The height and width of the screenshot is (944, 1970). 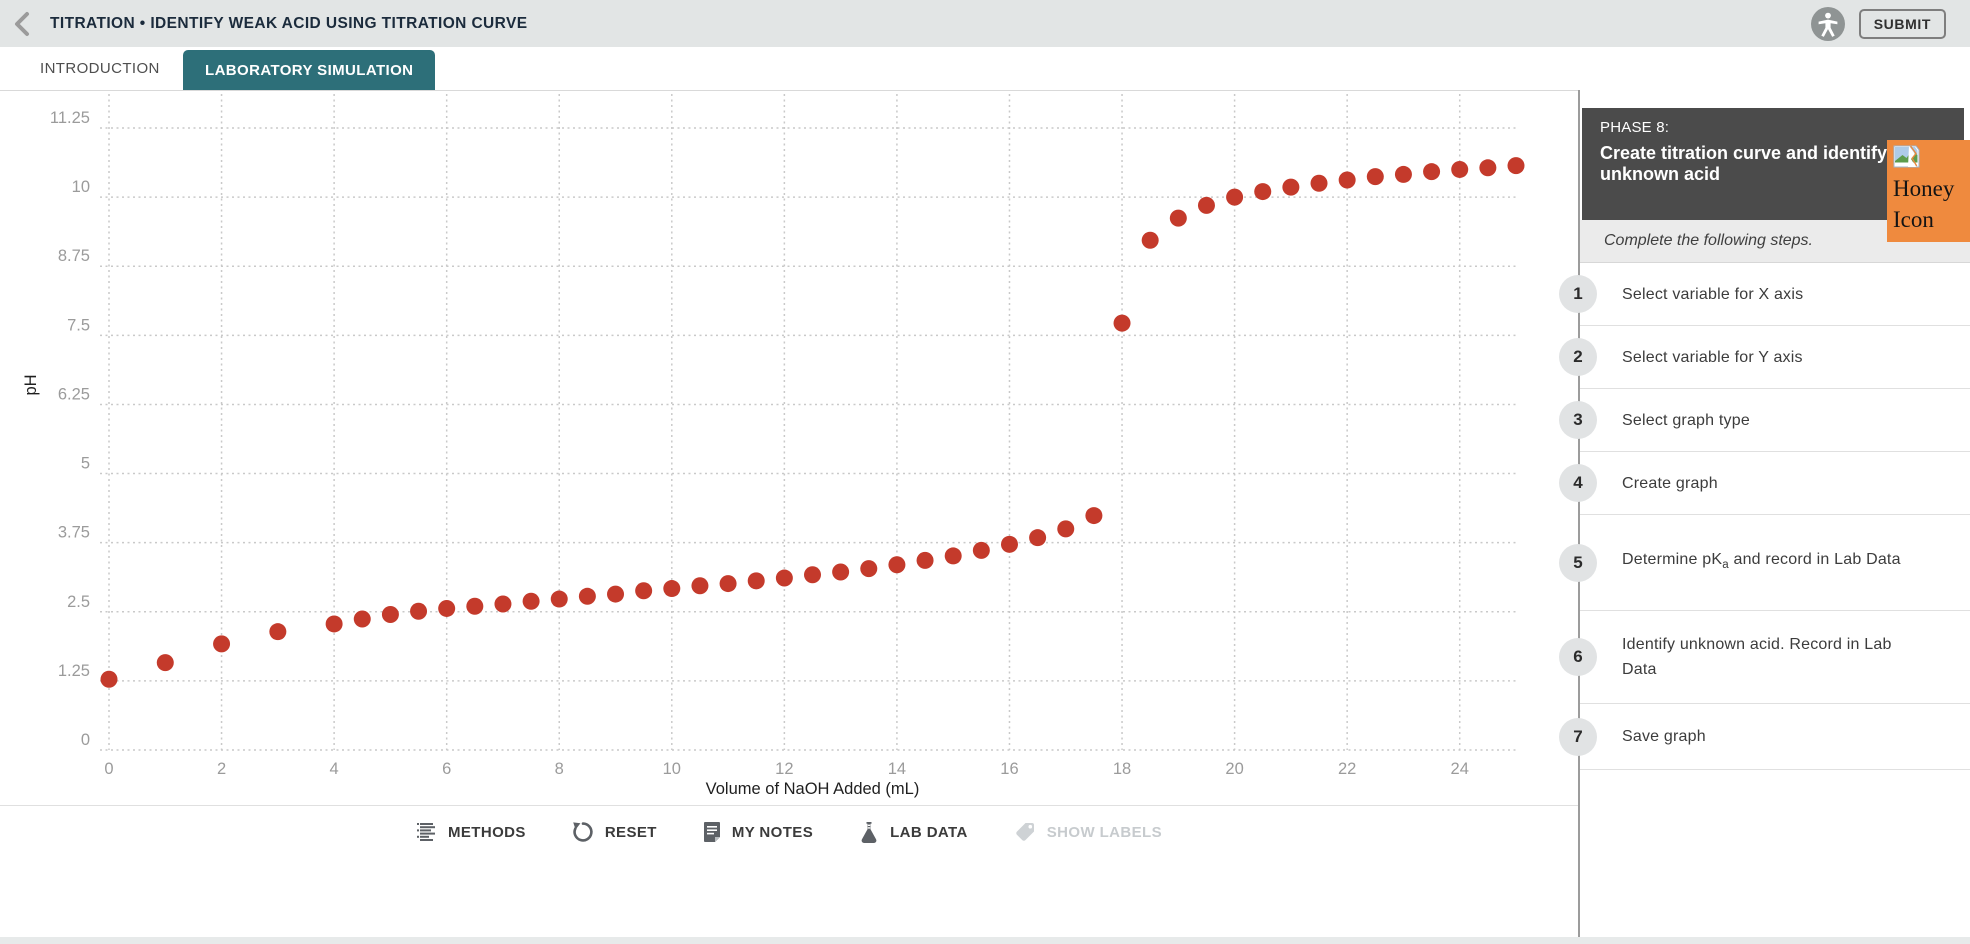 I want to click on y-axis-title: pH, so click(x=31, y=384).